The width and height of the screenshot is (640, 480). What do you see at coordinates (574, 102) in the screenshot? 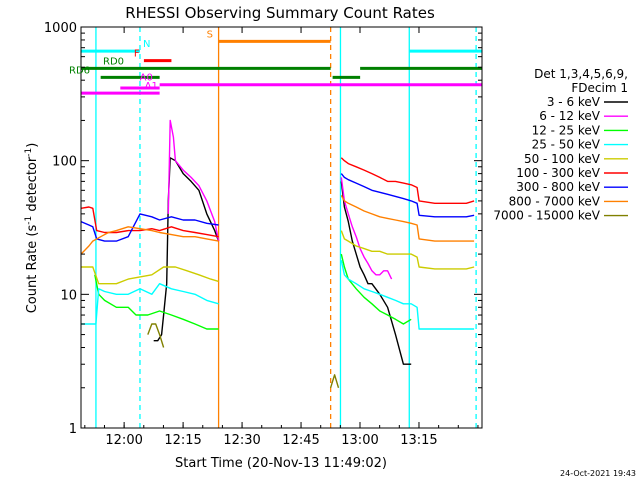
I see `legend-label-0: 3 - 6 keV` at bounding box center [574, 102].